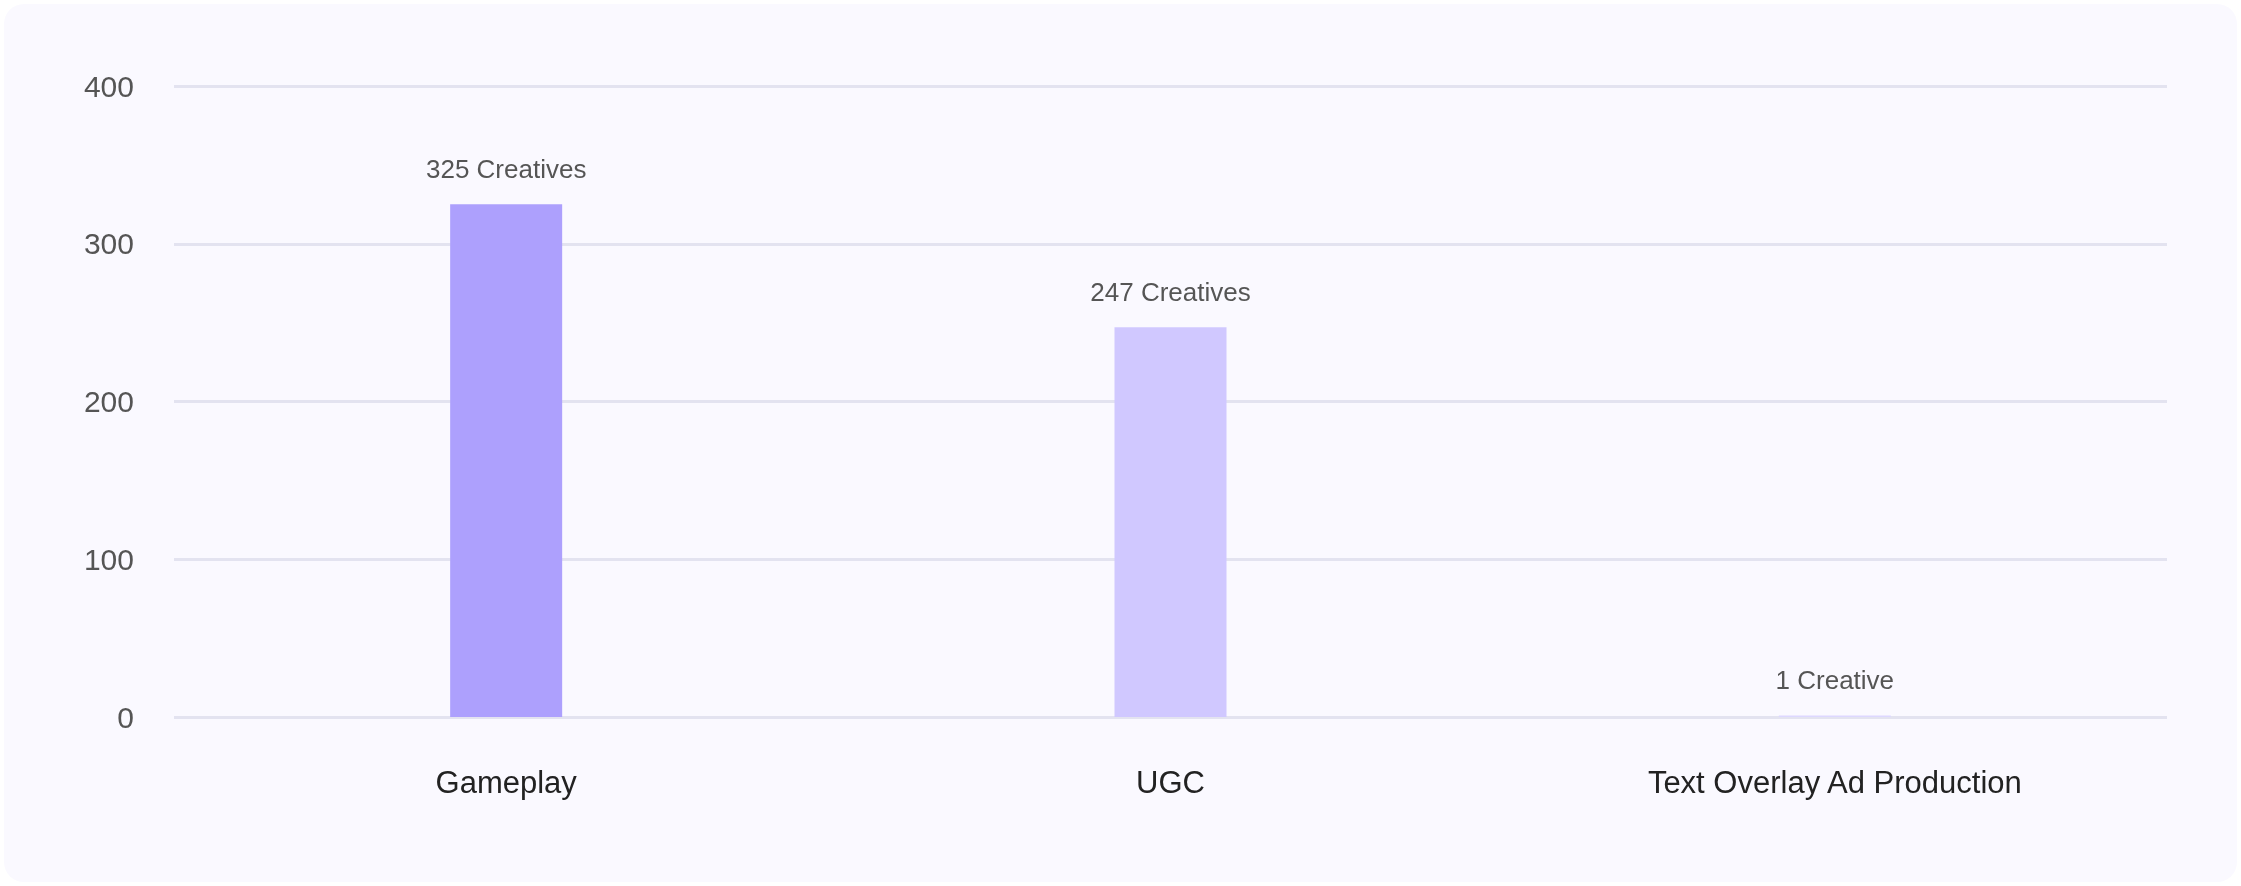  Describe the element at coordinates (108, 86) in the screenshot. I see `y-tick-label: 400` at that location.